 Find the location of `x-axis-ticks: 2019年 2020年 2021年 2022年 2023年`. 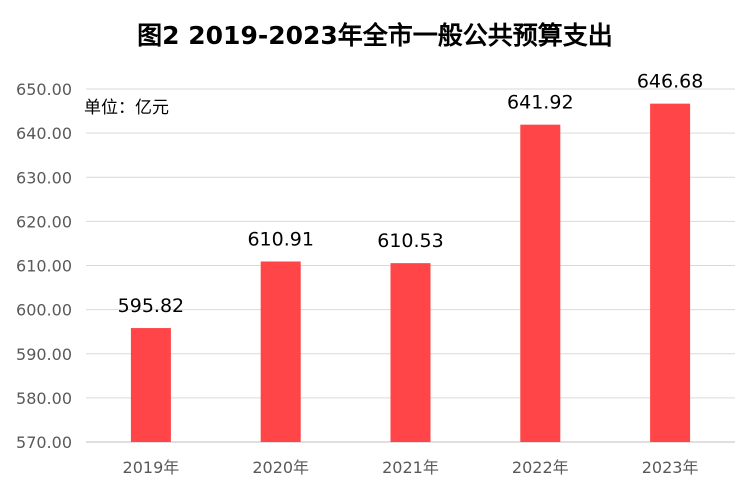

x-axis-ticks: 2019年 2020年 2021年 2022年 2023年 is located at coordinates (411, 467).